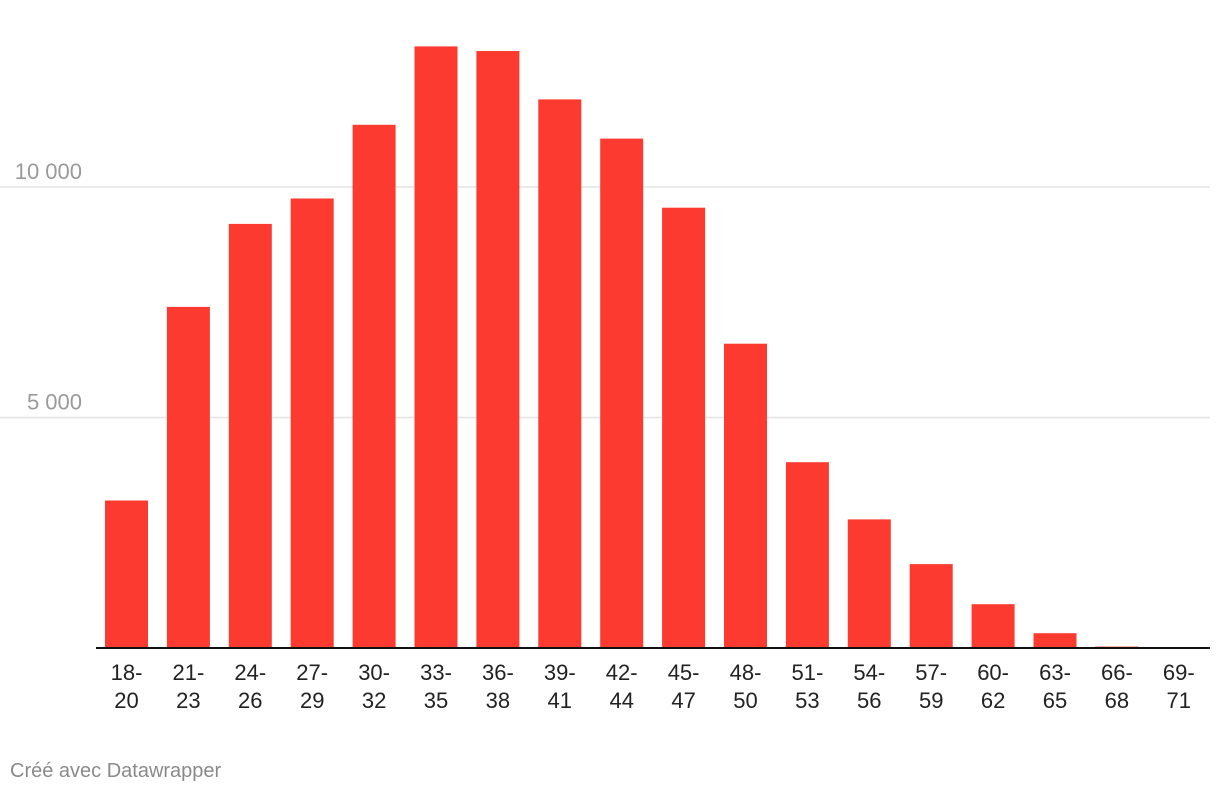 The image size is (1220, 796). Describe the element at coordinates (189, 686) in the screenshot. I see `x-tick-label-21-23: 21-23` at that location.